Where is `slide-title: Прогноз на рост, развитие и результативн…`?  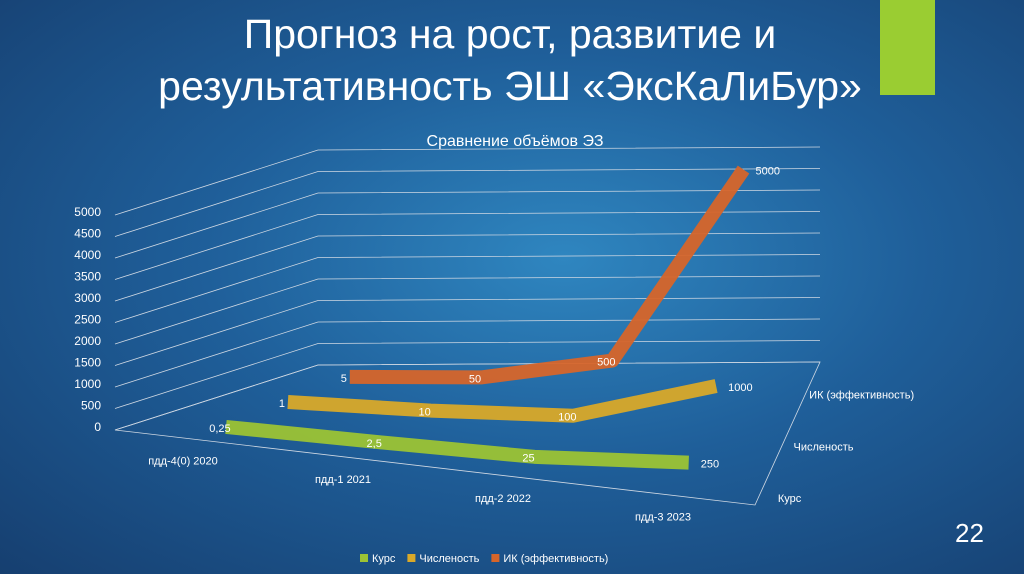 slide-title: Прогноз на рост, развитие и результативн… is located at coordinates (510, 60).